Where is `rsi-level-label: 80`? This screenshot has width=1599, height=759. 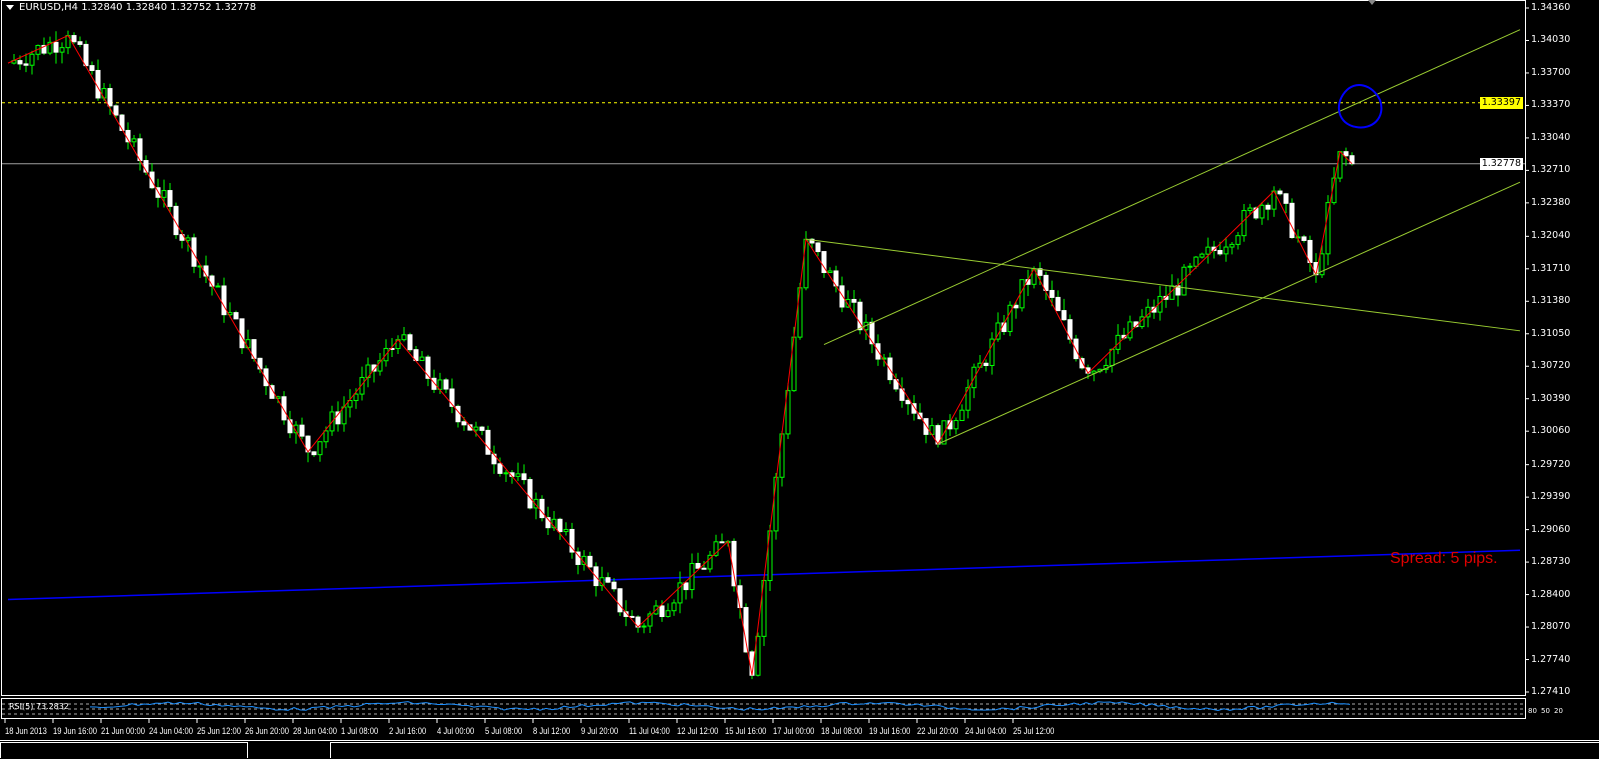
rsi-level-label: 80 is located at coordinates (1532, 711).